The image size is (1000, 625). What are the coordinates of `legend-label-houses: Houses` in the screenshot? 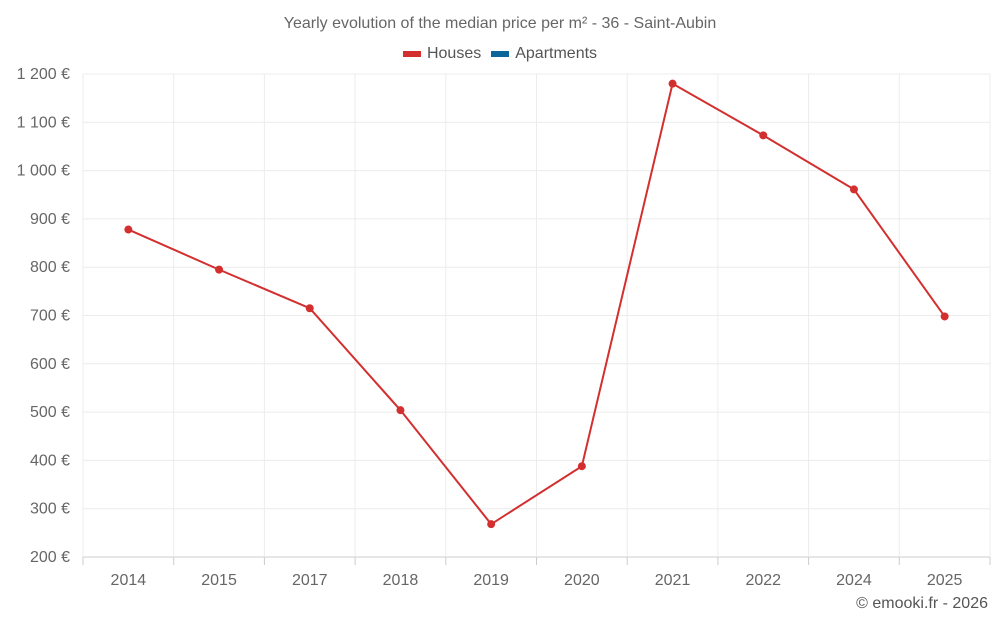 It's located at (454, 53).